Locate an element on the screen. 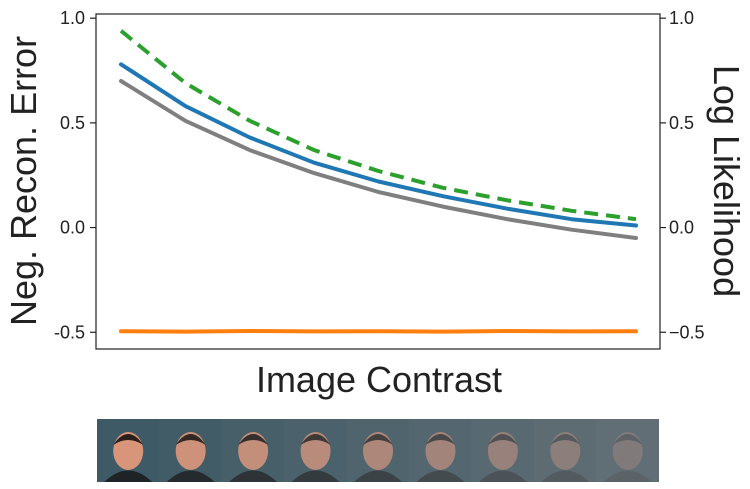  contrast-image-strip is located at coordinates (378, 450).